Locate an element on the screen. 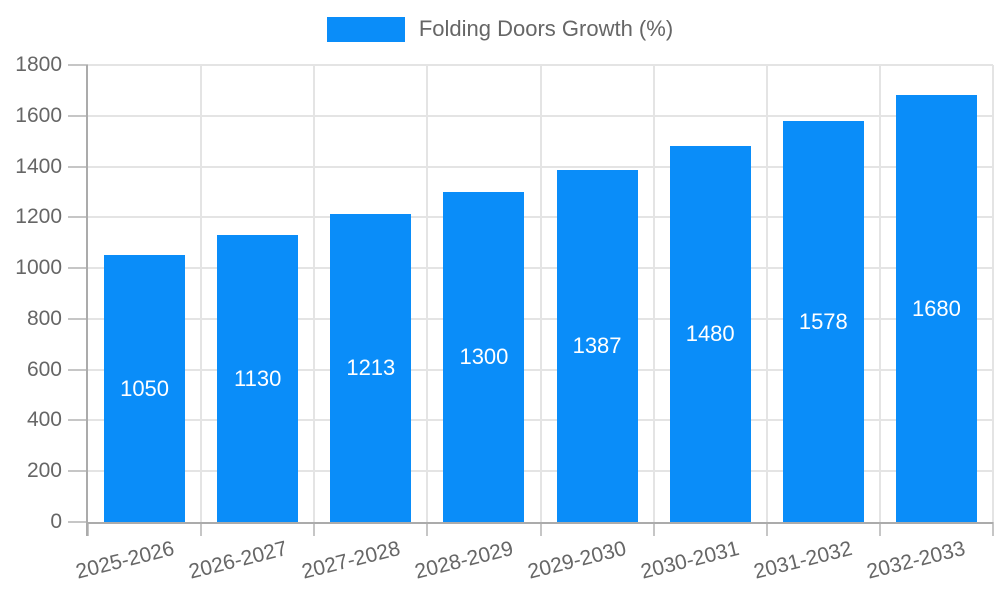 The image size is (1000, 600). y-axis-tick-label: 400 is located at coordinates (44, 420).